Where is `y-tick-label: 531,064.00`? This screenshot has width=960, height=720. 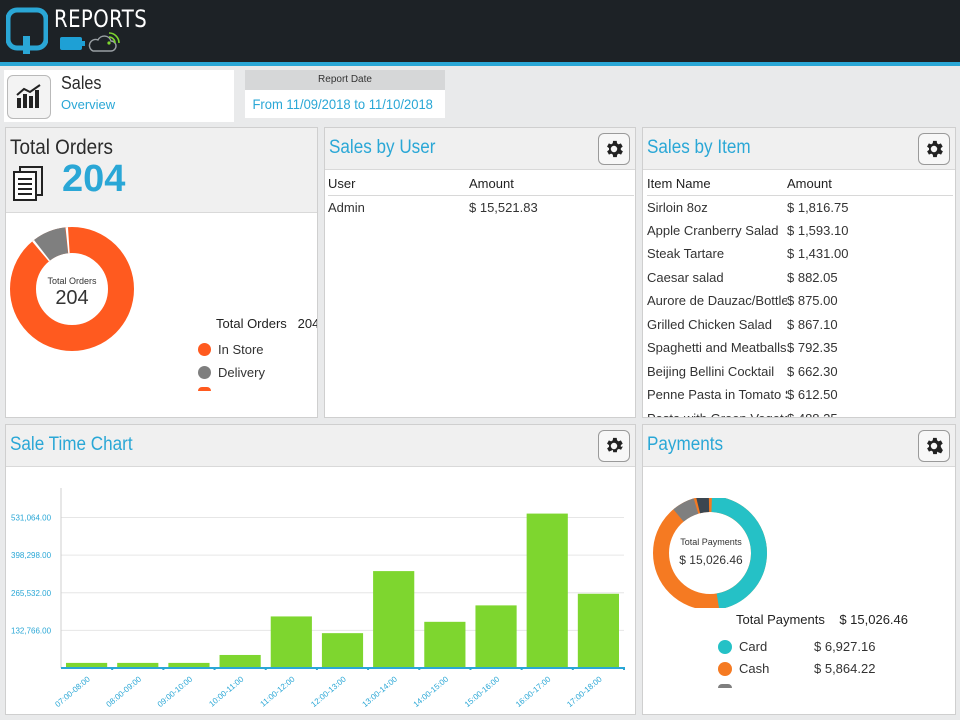 y-tick-label: 531,064.00 is located at coordinates (31, 518).